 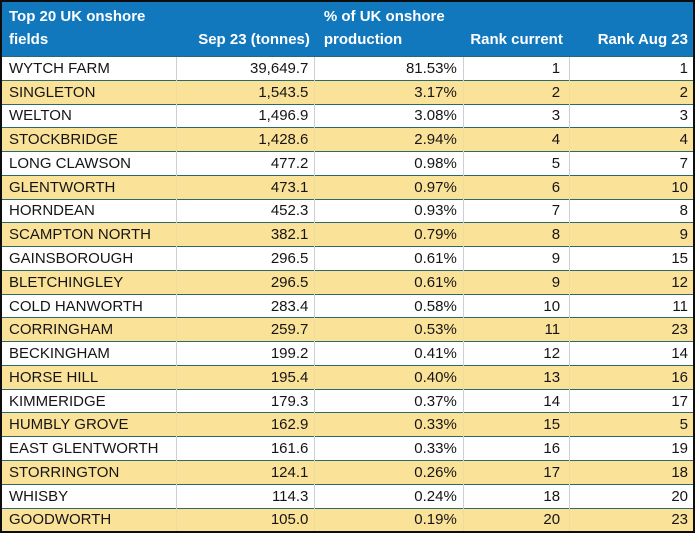 I want to click on rank-current-cell: 14, so click(x=516, y=400).